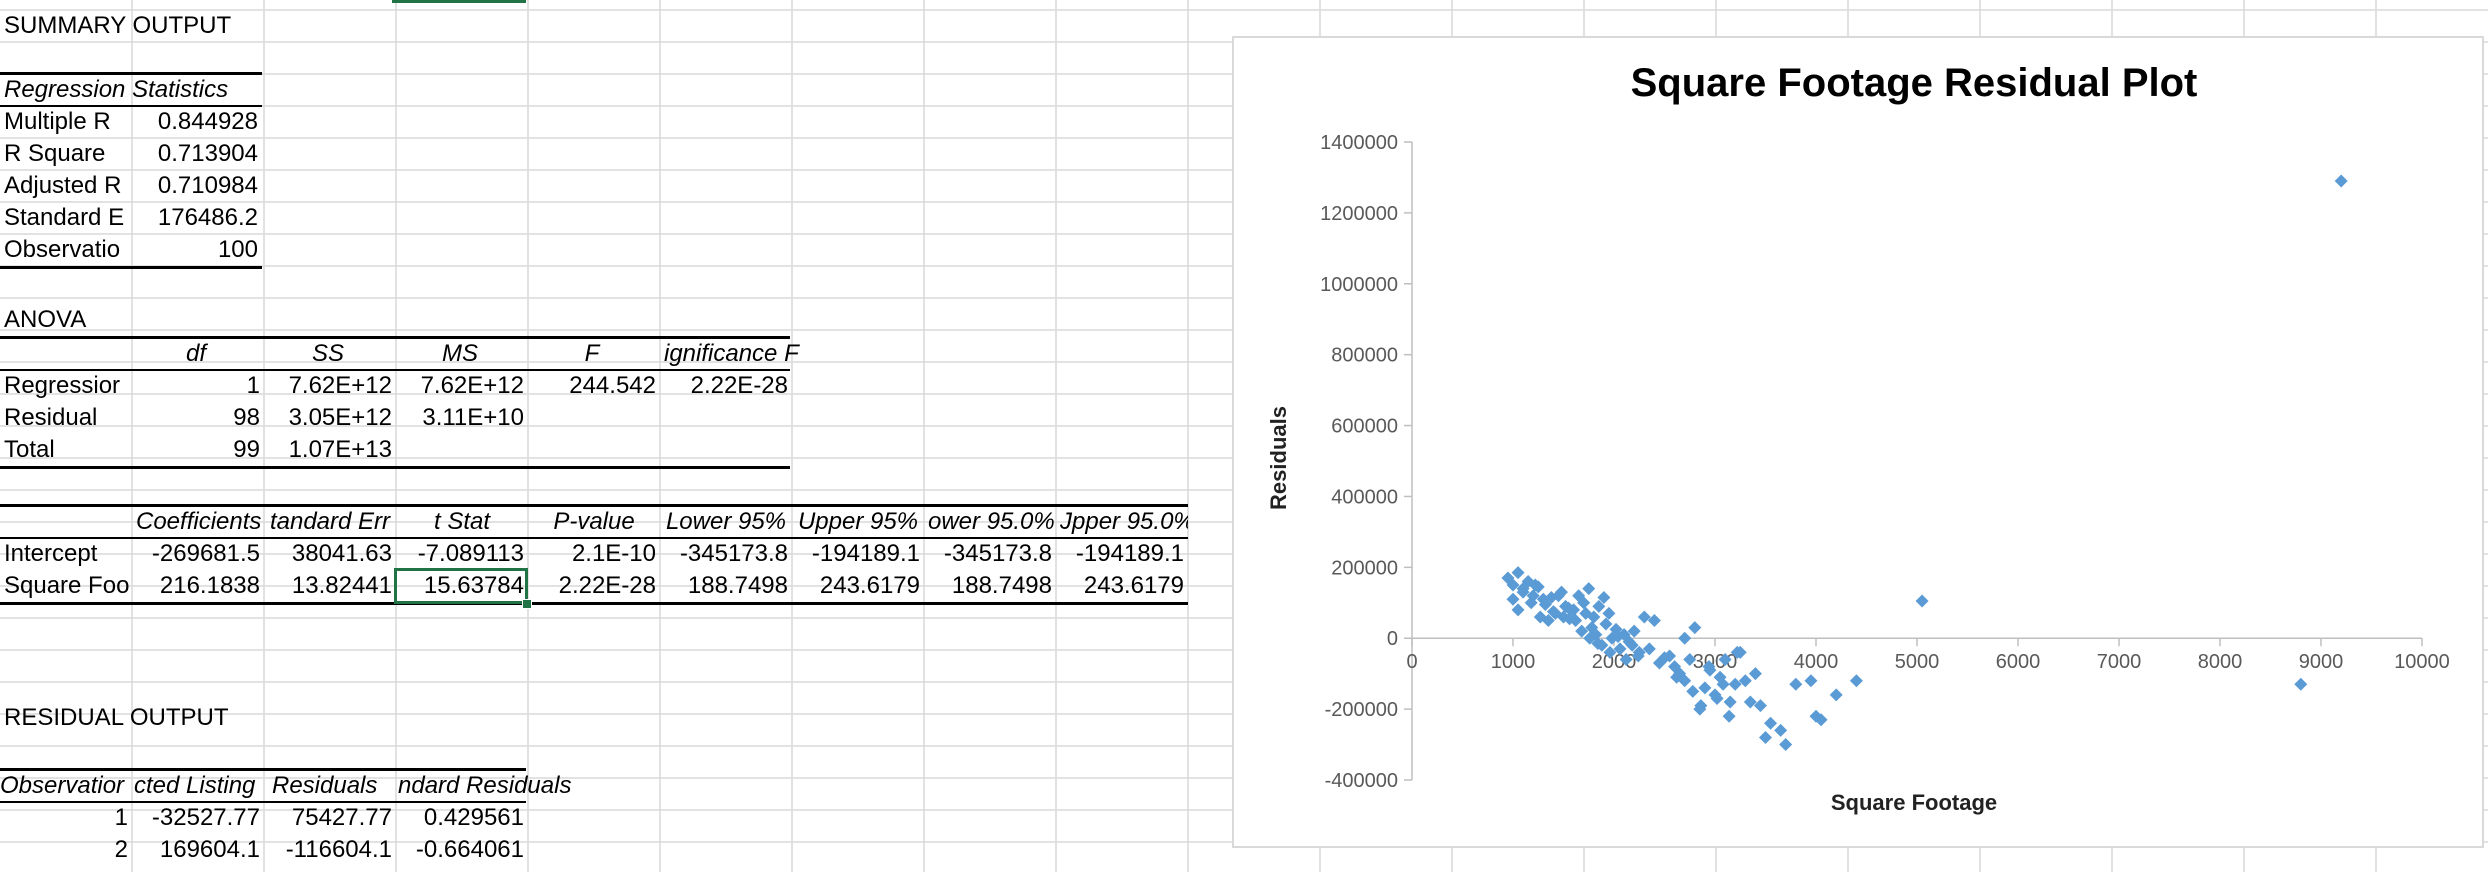 The image size is (2488, 877). Describe the element at coordinates (209, 849) in the screenshot. I see `residual-cell: 169604.1` at that location.